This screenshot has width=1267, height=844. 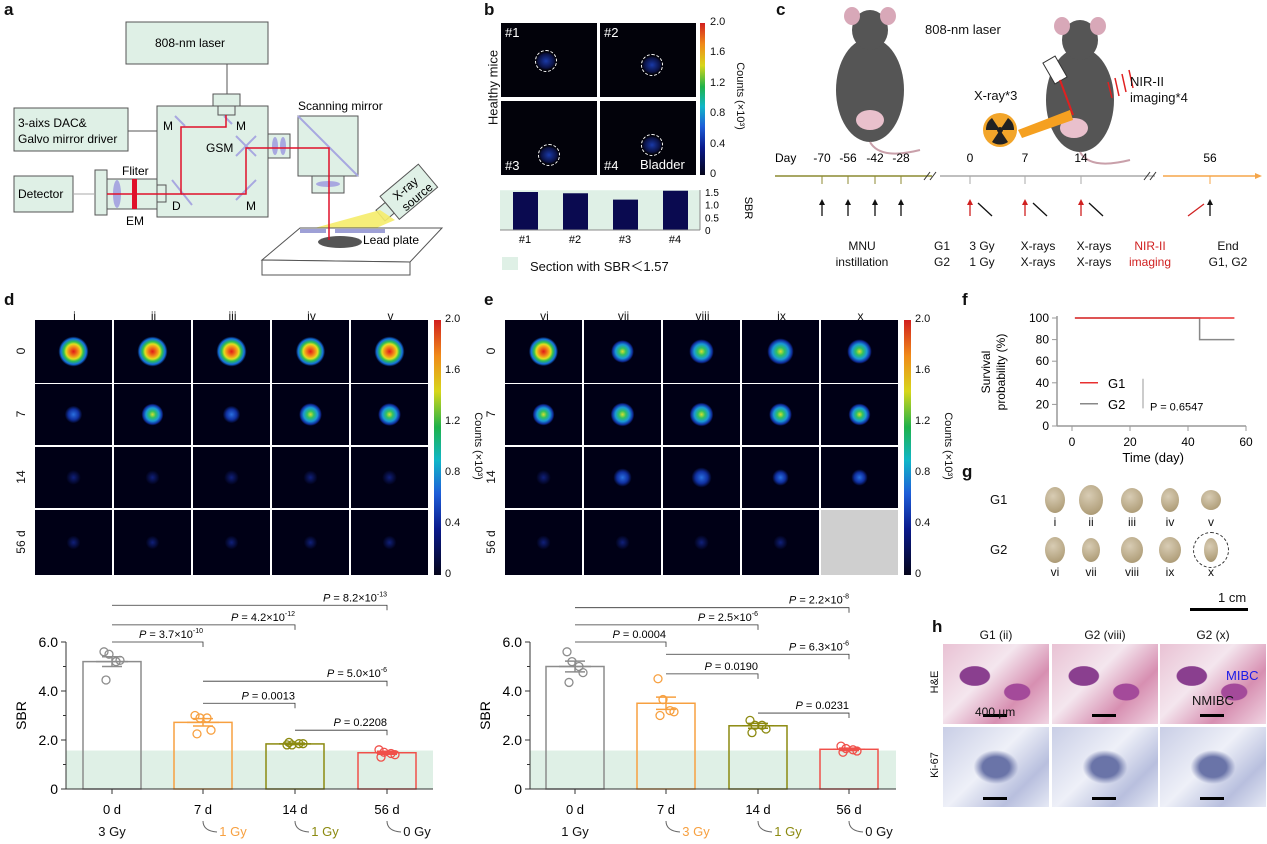 I want to click on p-value-label: P = 0.0231, so click(x=822, y=706).